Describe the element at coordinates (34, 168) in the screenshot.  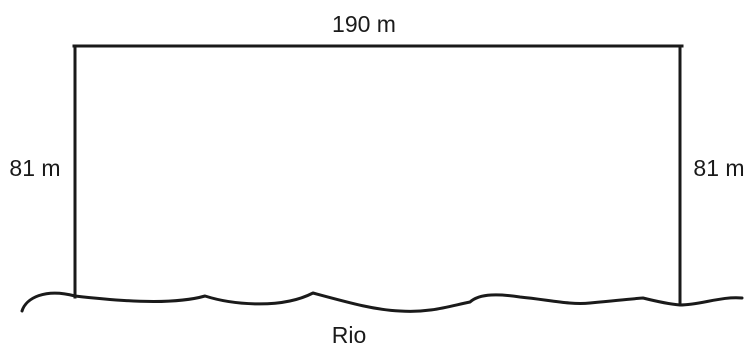
I see `left-side-label: 81 m` at that location.